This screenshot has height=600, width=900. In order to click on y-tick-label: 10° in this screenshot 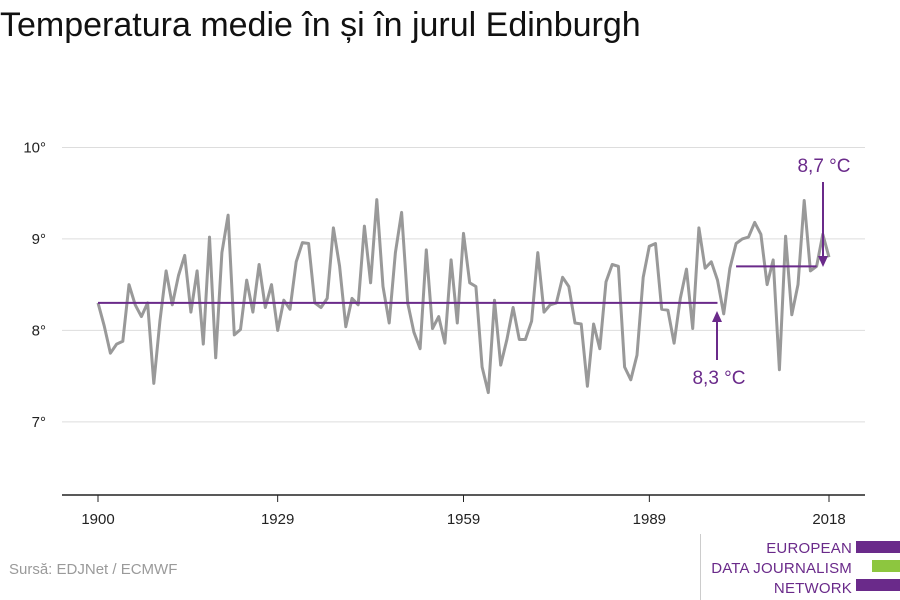, I will do `click(34, 147)`.